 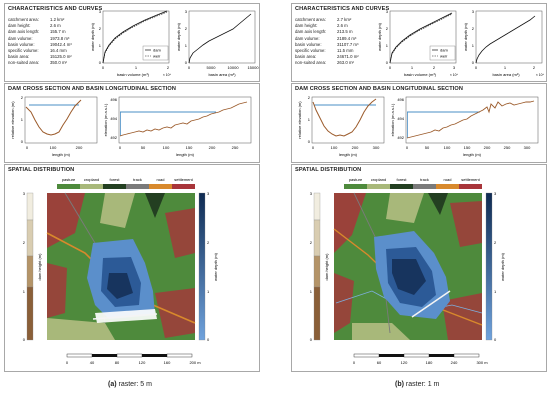 I want to click on scale-tick: 300 m, so click(x=482, y=362).